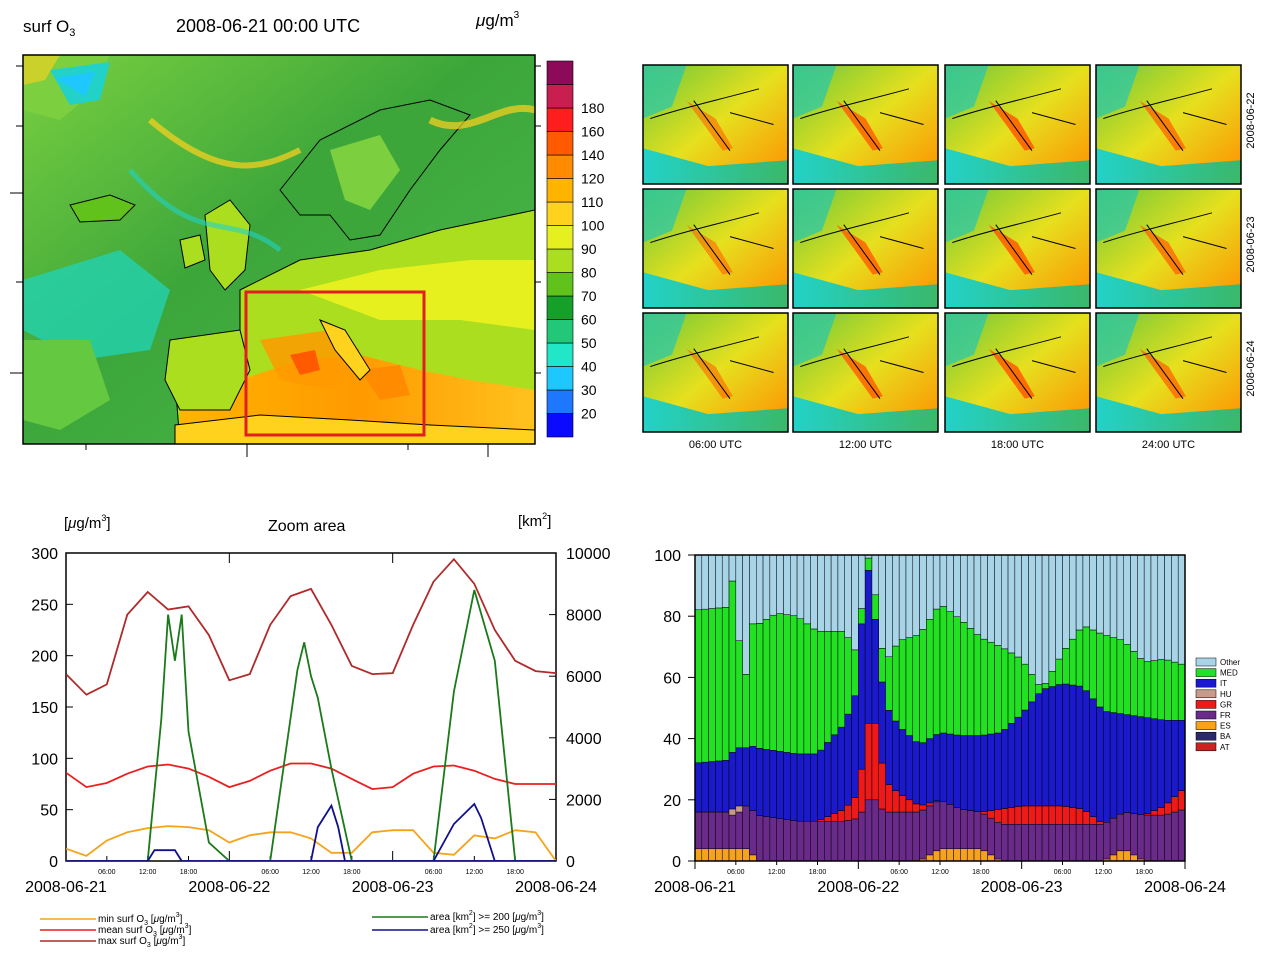  Describe the element at coordinates (1104, 872) in the screenshot. I see `bar-x-minor-tick-label: 12:00` at that location.